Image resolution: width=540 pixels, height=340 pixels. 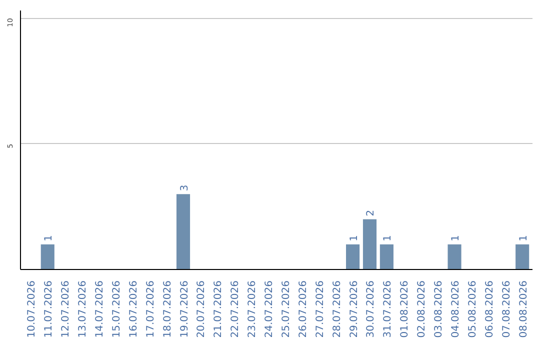 What do you see at coordinates (100, 309) in the screenshot?
I see `x-tick-label: 14.07.2026` at bounding box center [100, 309].